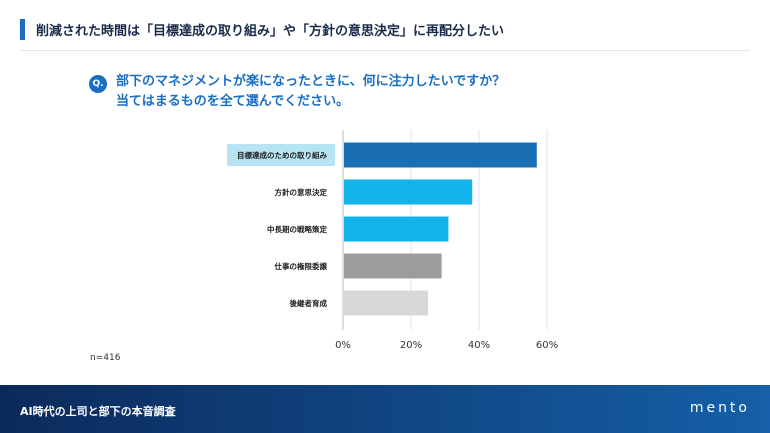 Image resolution: width=770 pixels, height=433 pixels. I want to click on category-label: 方針の意思決定, so click(301, 192).